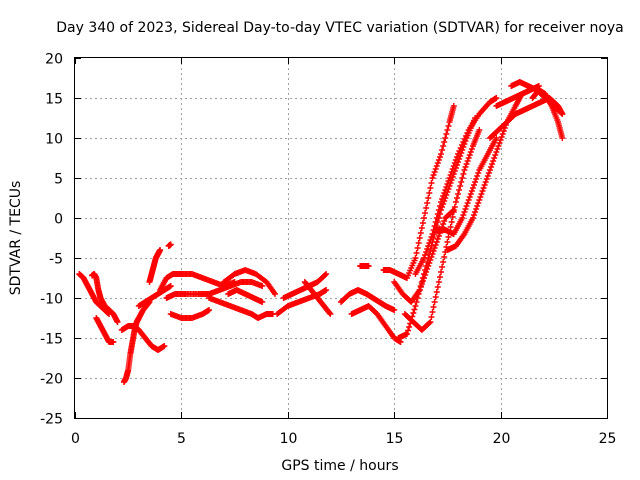  I want to click on y-tick-label: 20, so click(54, 60).